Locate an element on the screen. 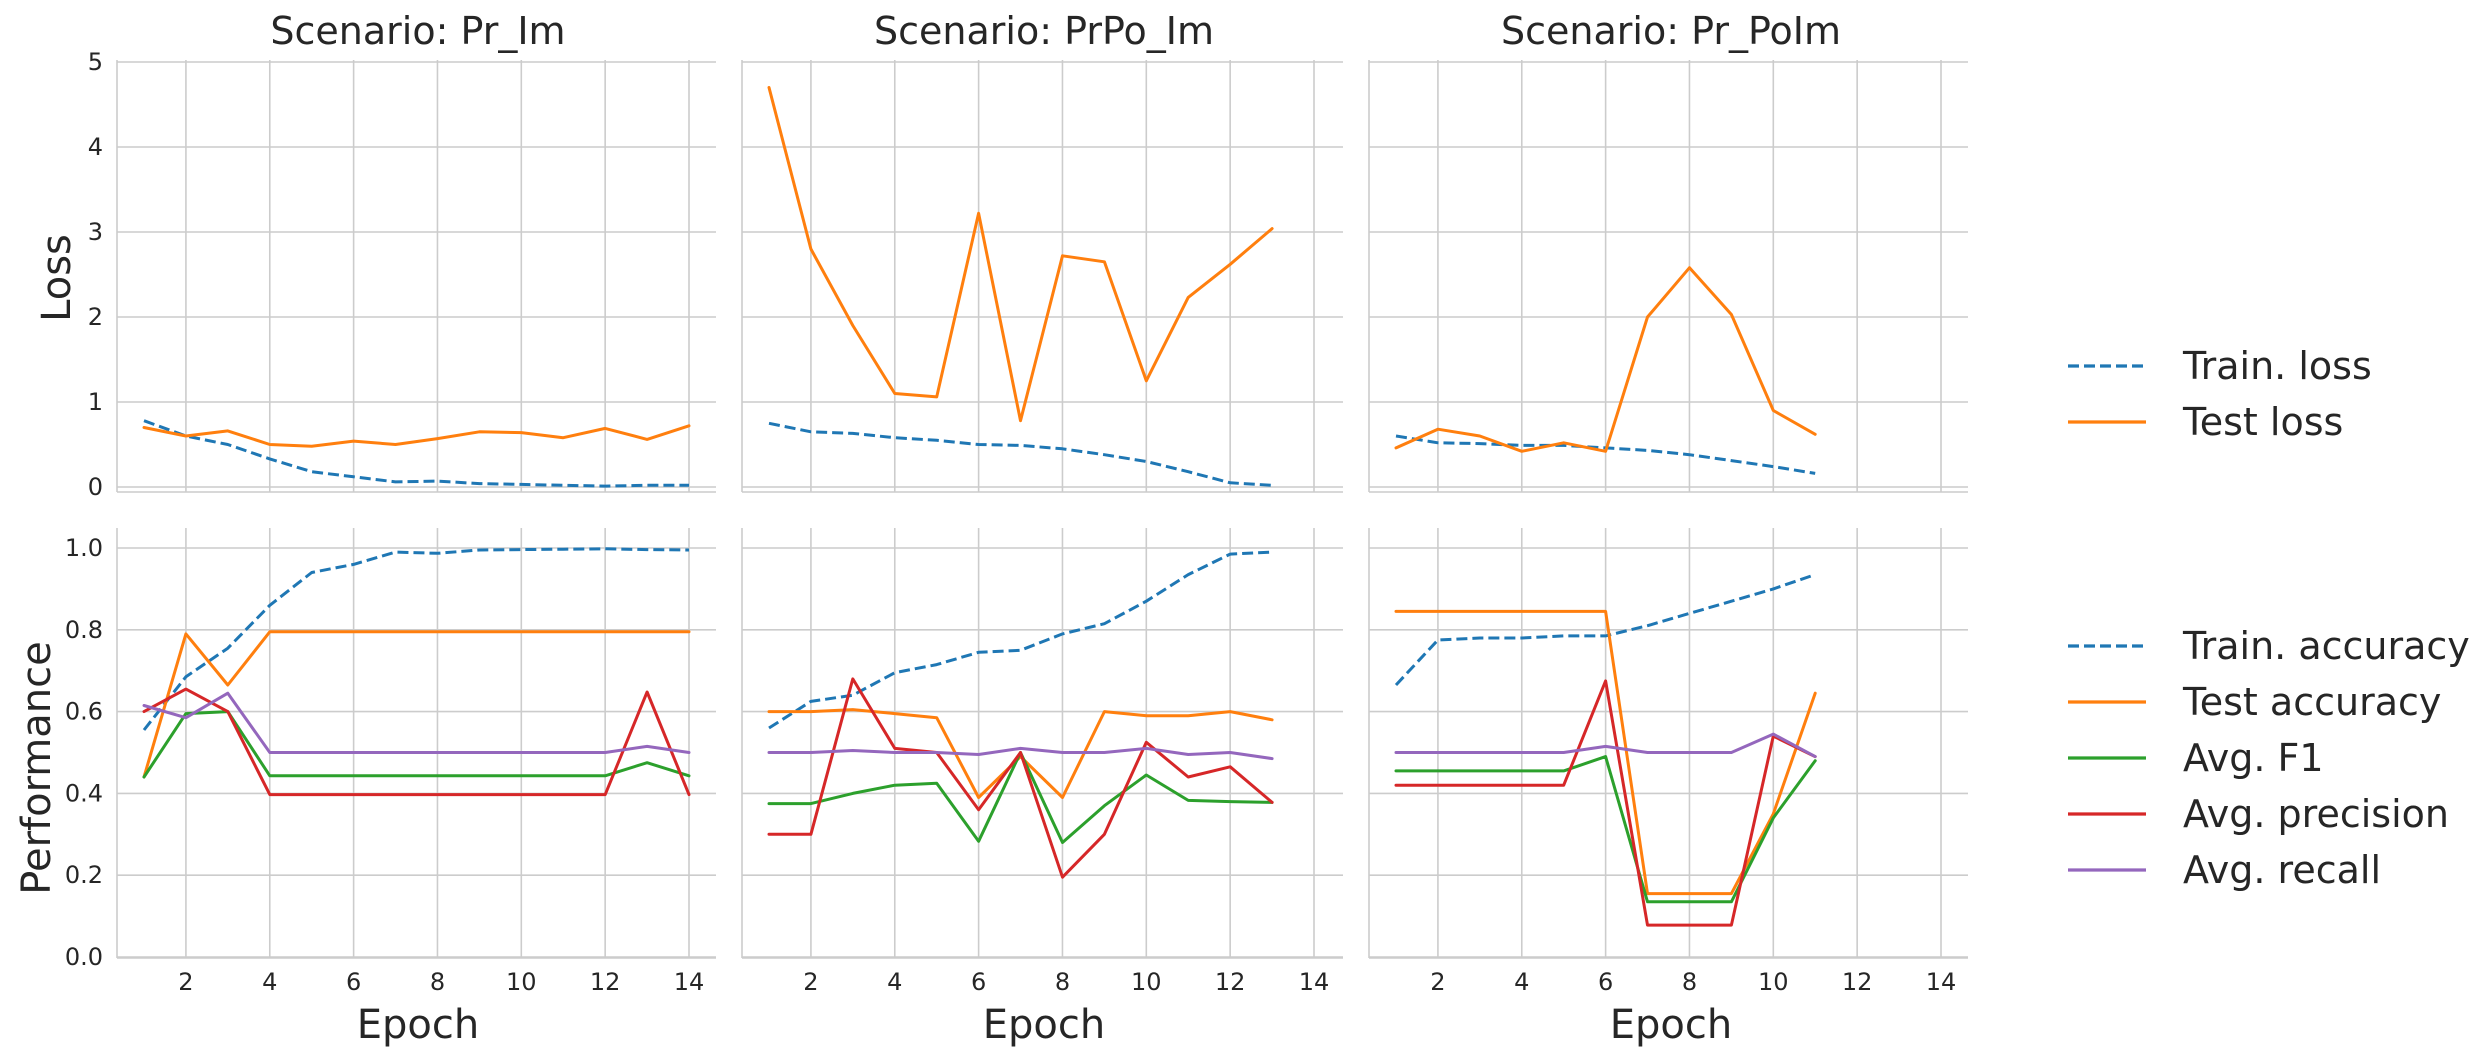 This screenshot has width=2482, height=1059. axes-performance-2: 2 4 6 8 10 12 14 is located at coordinates (1042, 762).